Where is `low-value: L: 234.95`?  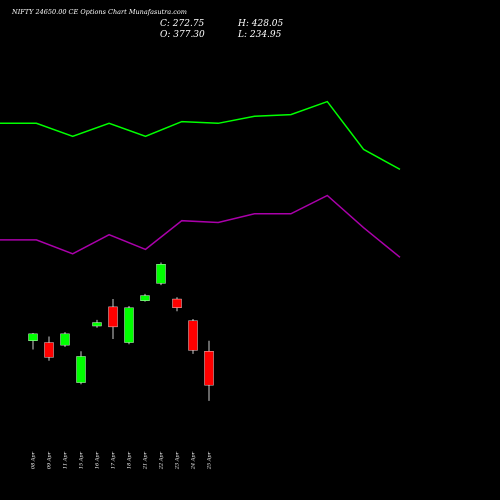 low-value: L: 234.95 is located at coordinates (259, 35).